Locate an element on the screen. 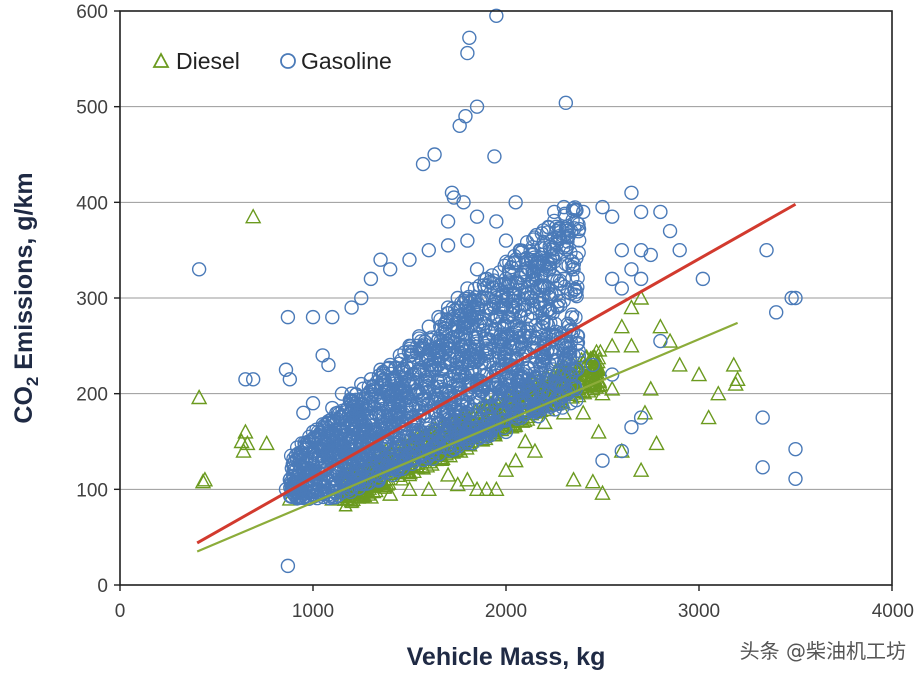 The width and height of the screenshot is (922, 674). y-tick-label: 600 is located at coordinates (92, 12).